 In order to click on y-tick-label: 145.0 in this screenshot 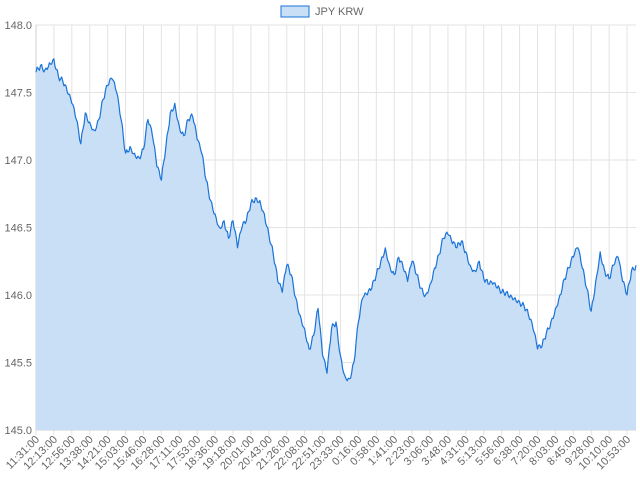, I will do `click(18, 431)`.